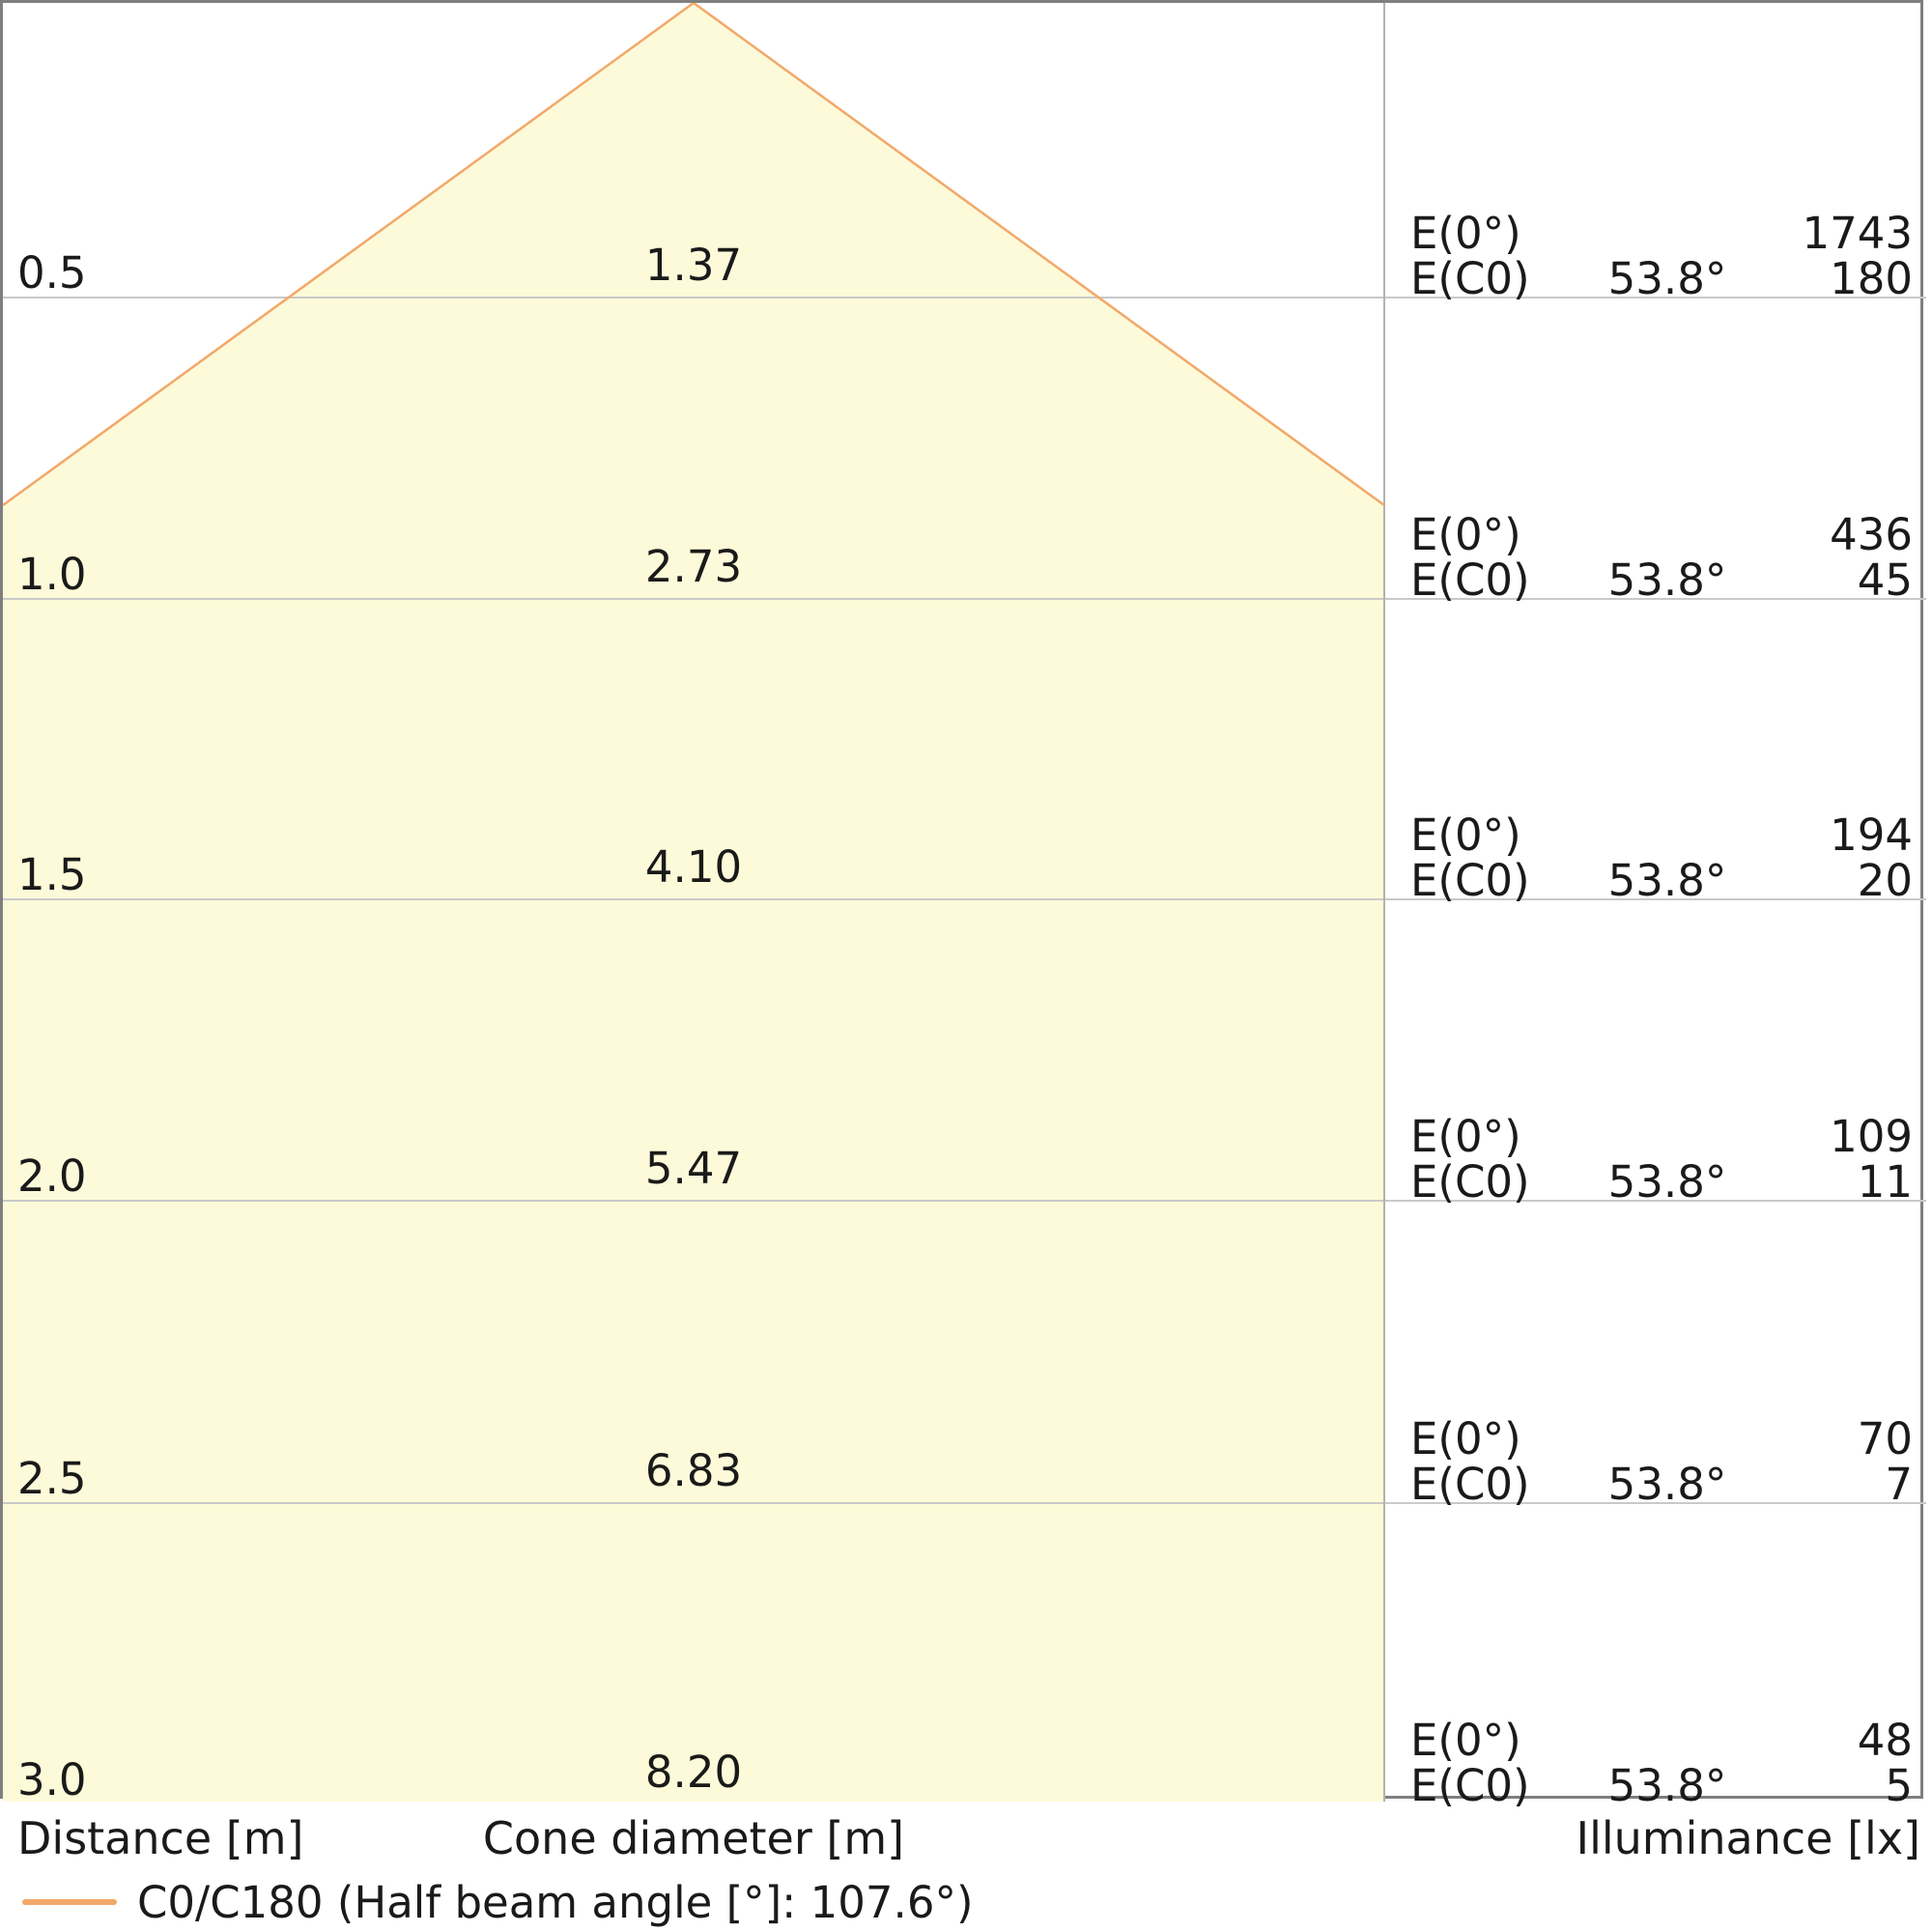 The height and width of the screenshot is (1932, 1932). What do you see at coordinates (555, 1902) in the screenshot?
I see `legend-label: C0/C180 (Half beam angle [°]: 107.6°)` at bounding box center [555, 1902].